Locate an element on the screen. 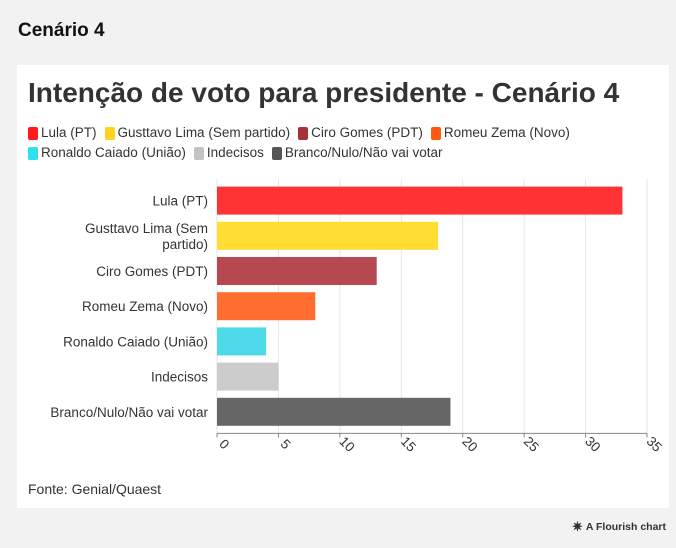 The width and height of the screenshot is (676, 548). category-label: Ronaldo Caiado (União) is located at coordinates (135, 341).